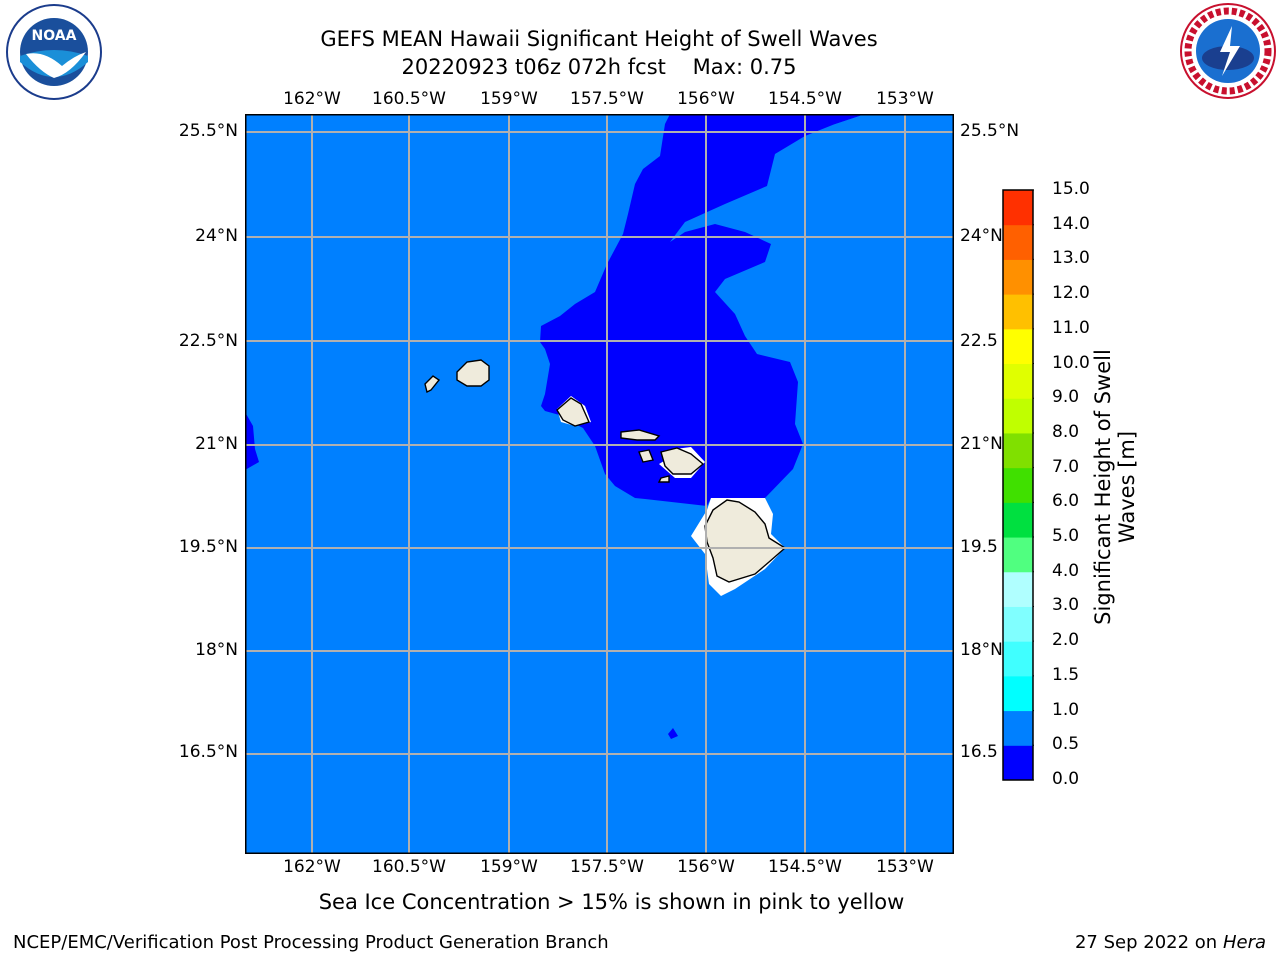  What do you see at coordinates (706, 99) in the screenshot?
I see `x-tick-top: 156°W` at bounding box center [706, 99].